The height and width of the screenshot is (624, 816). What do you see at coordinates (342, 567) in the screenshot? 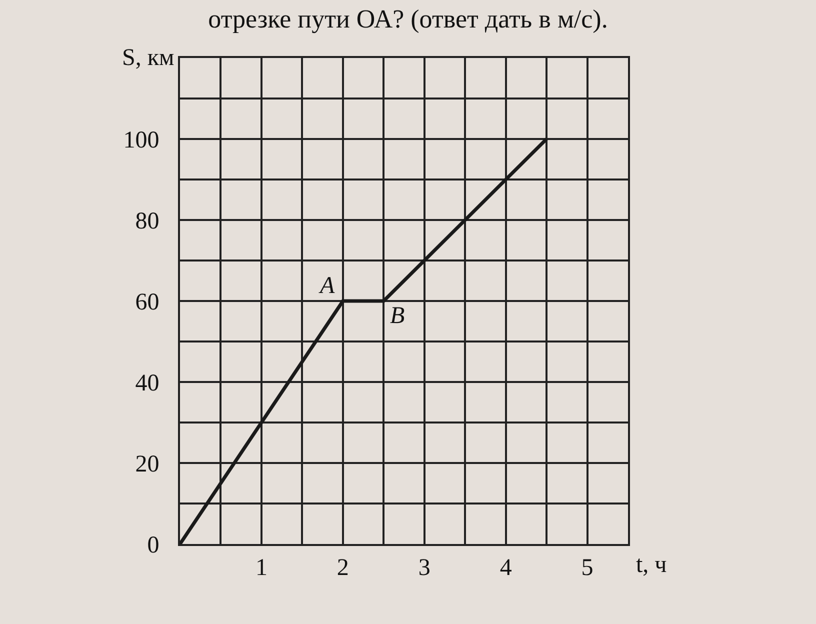
I see `x-tick-label: 2` at bounding box center [342, 567].